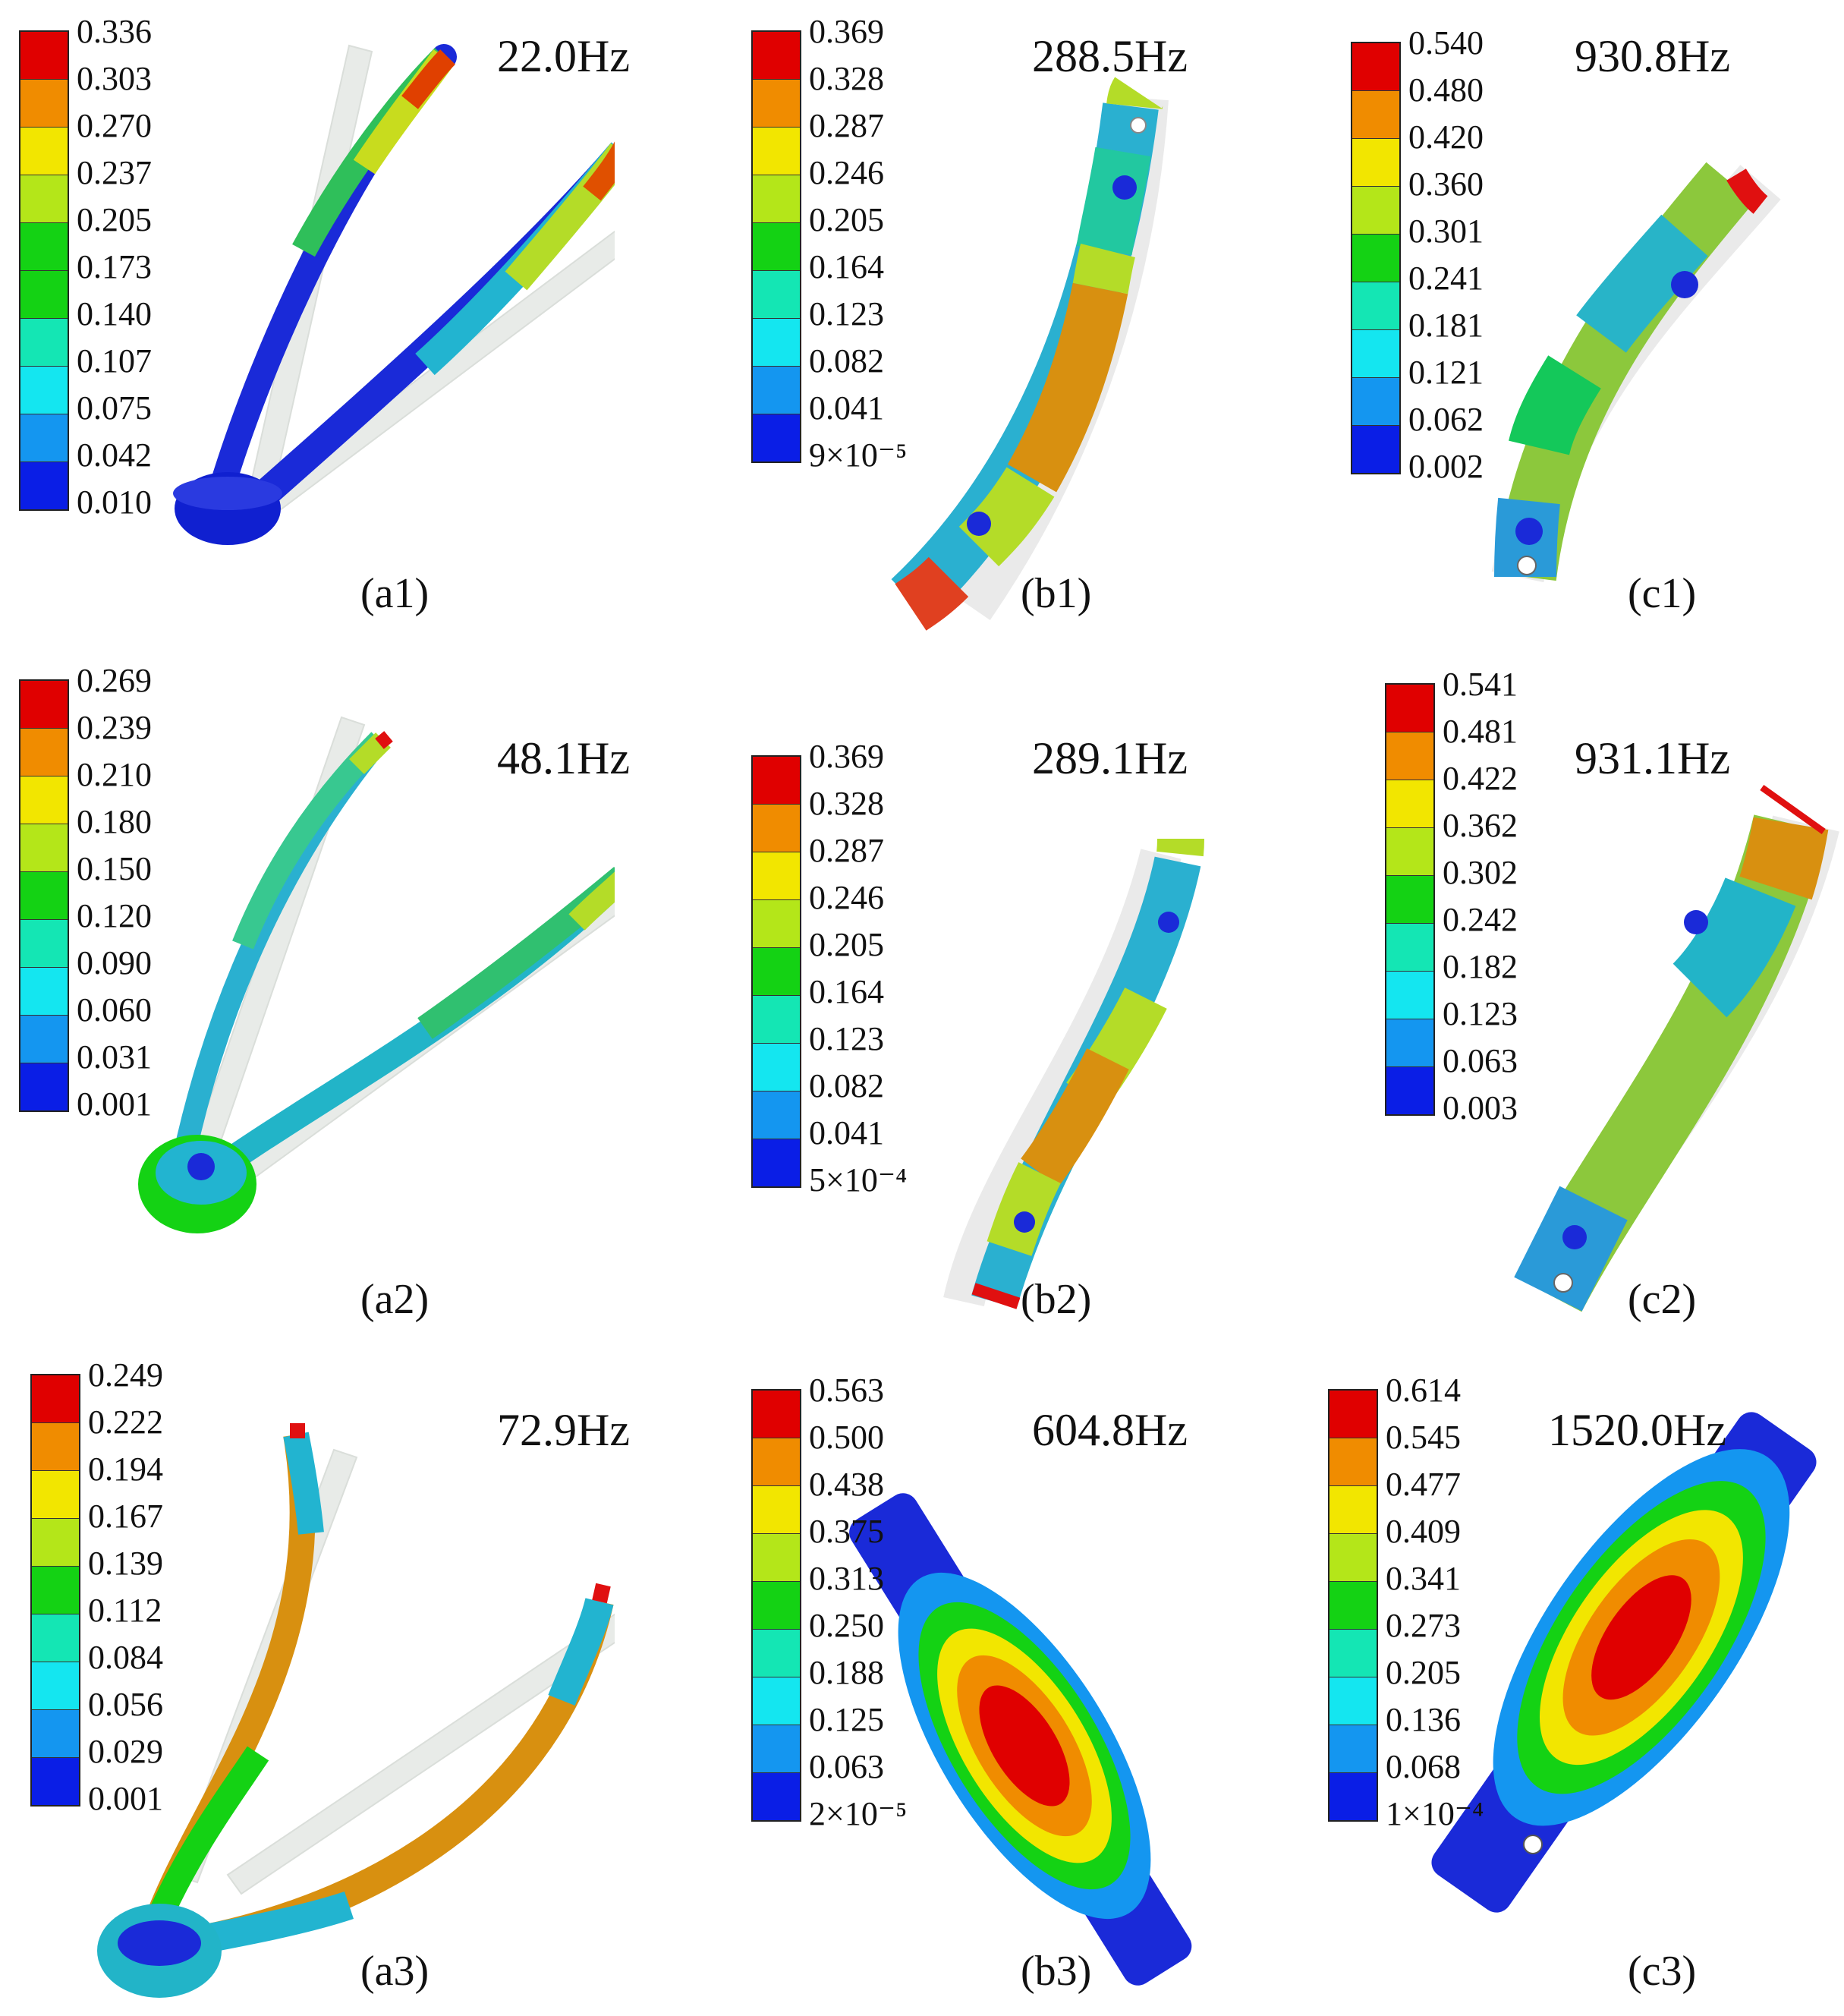 The height and width of the screenshot is (2016, 1844). Describe the element at coordinates (563, 758) in the screenshot. I see `frequency-a2: 48.1Hz` at that location.